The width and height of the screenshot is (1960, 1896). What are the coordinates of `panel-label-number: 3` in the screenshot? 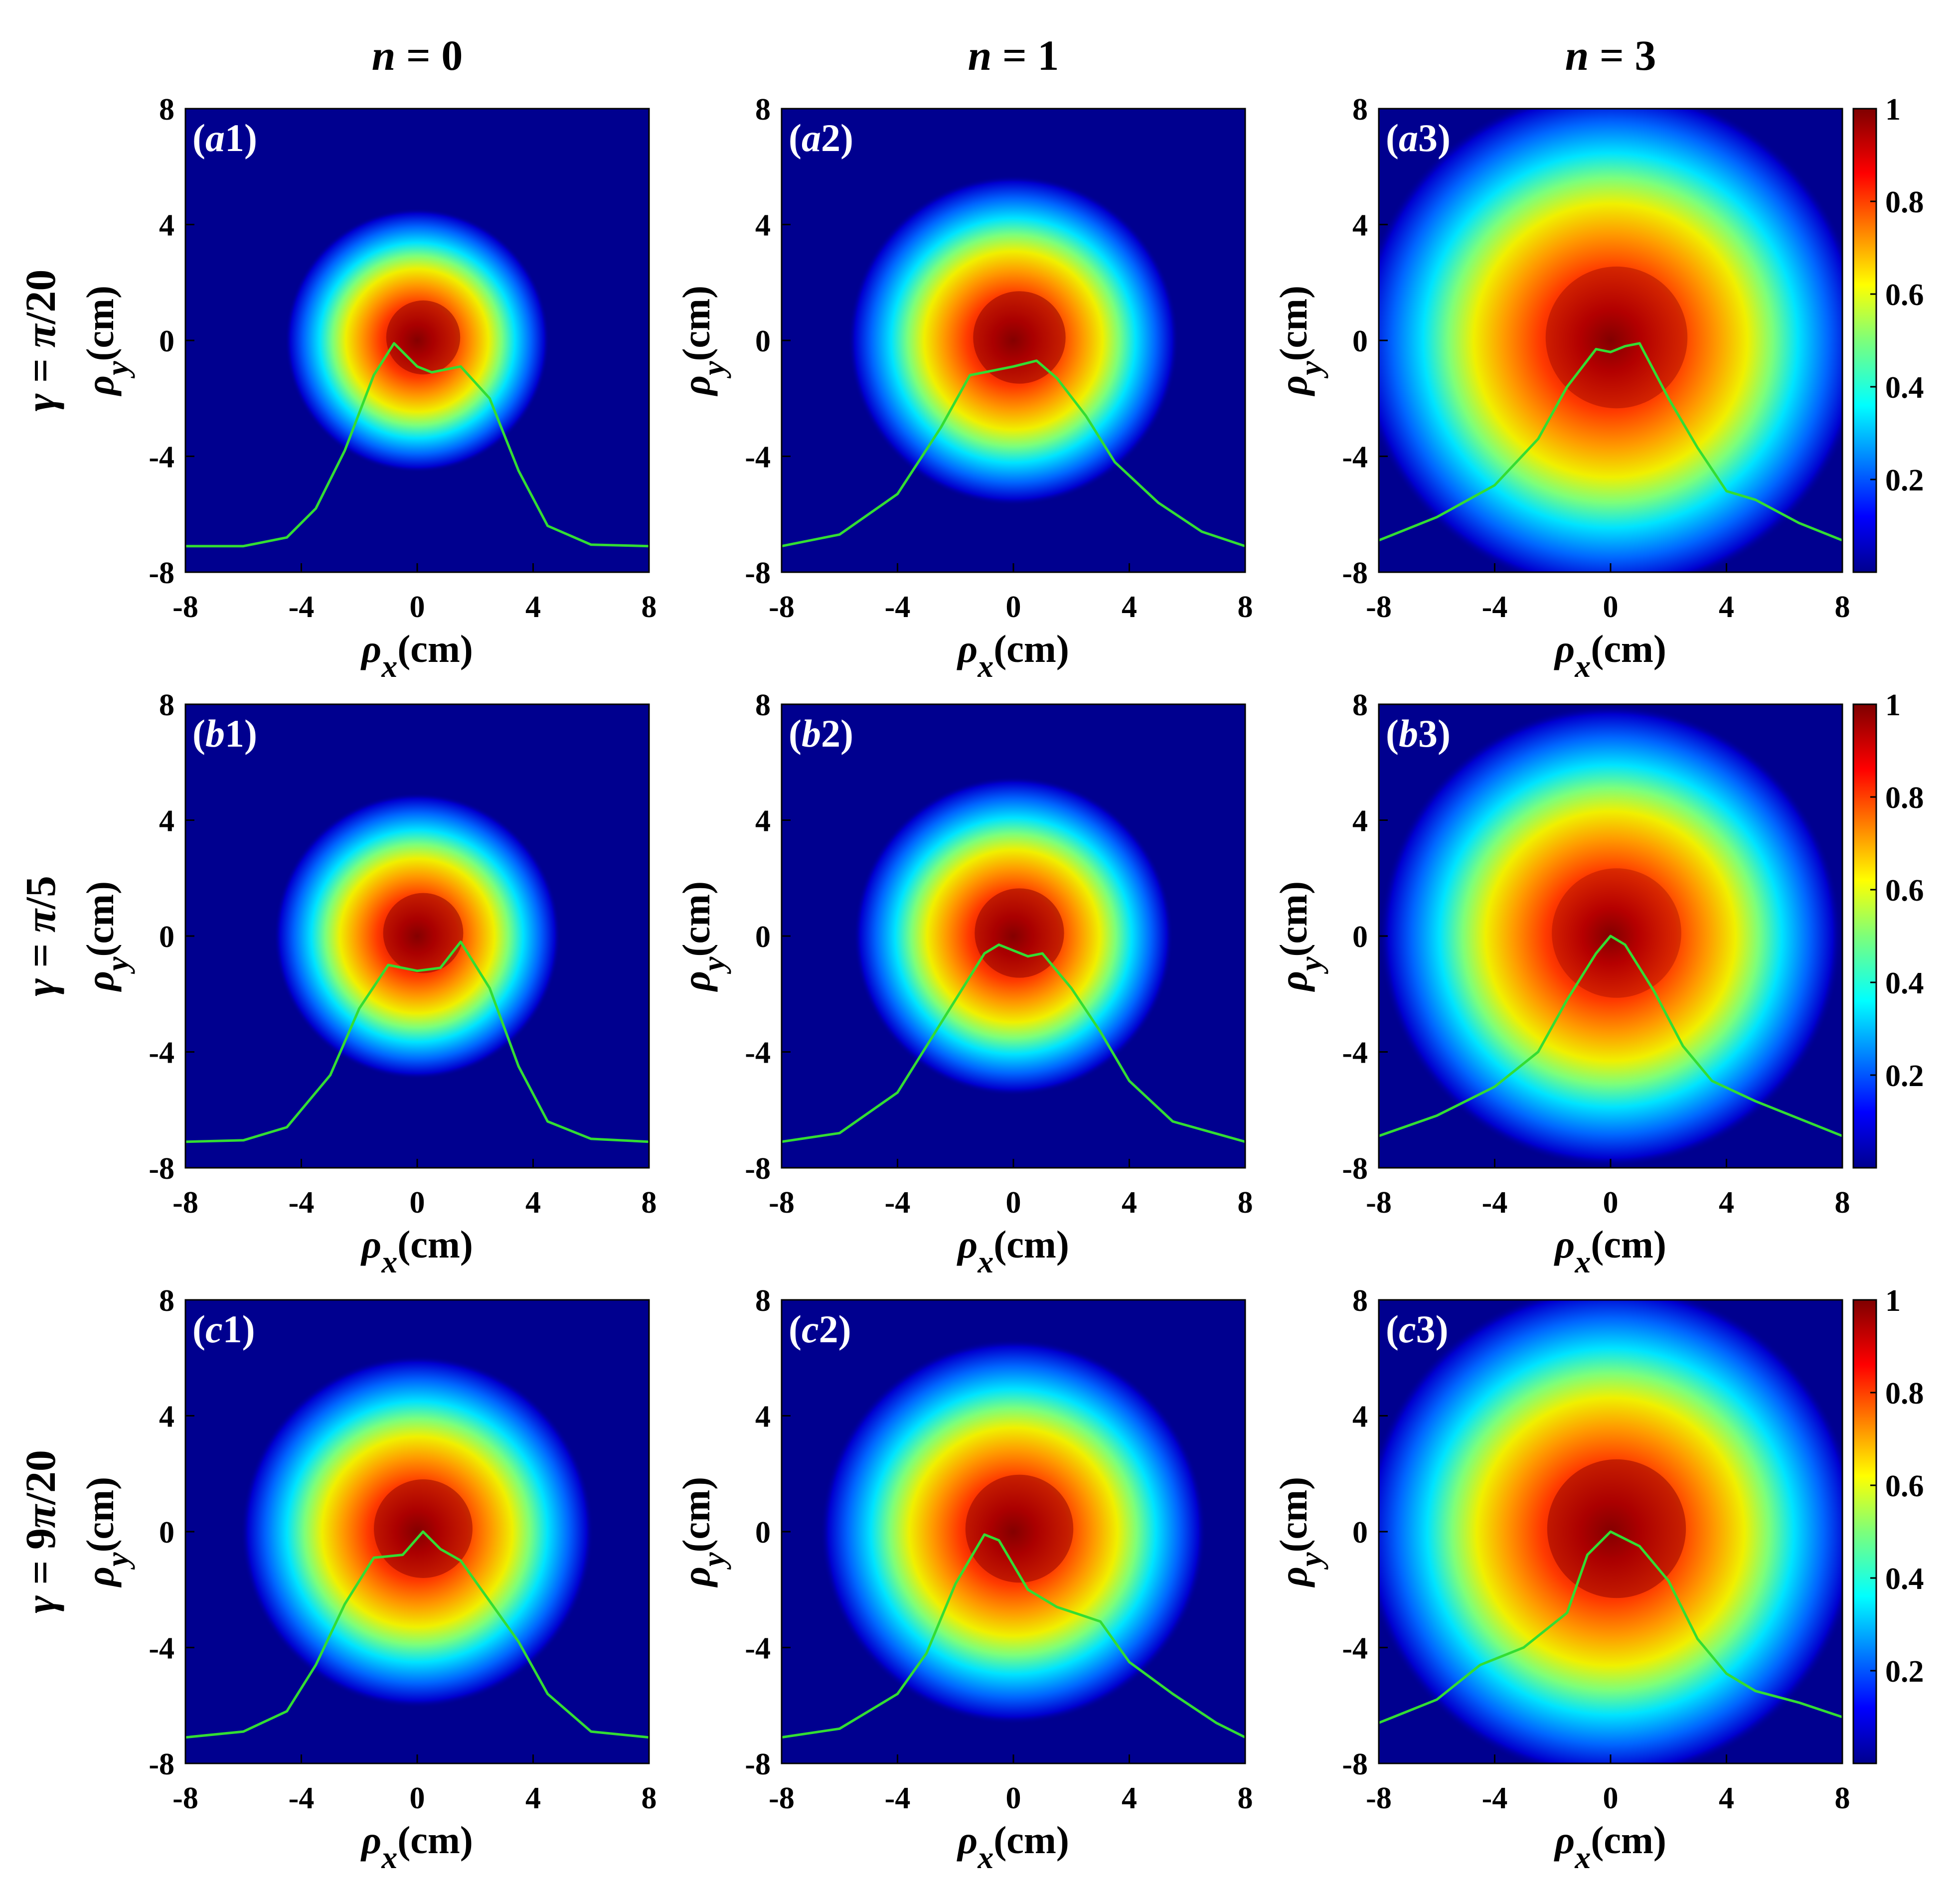 It's located at (1428, 733).